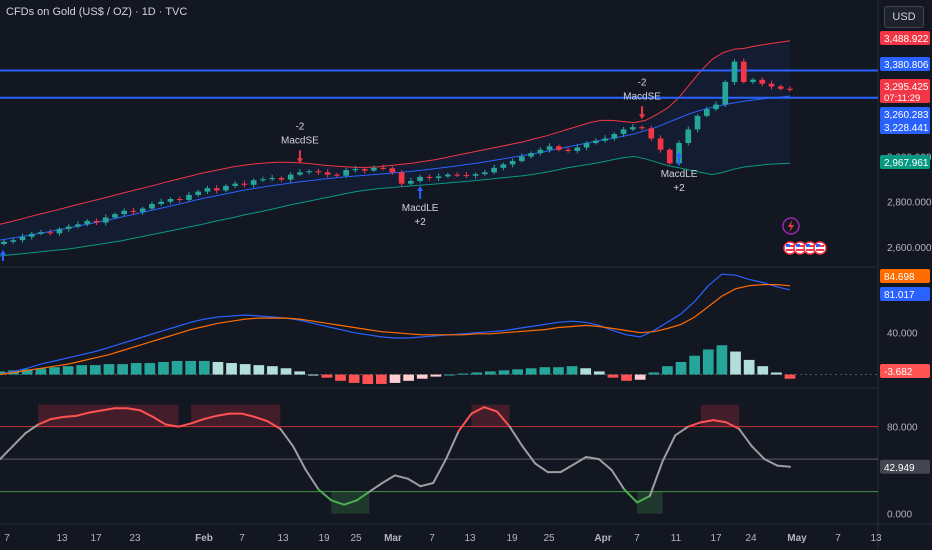 The image size is (932, 550). What do you see at coordinates (906, 163) in the screenshot?
I see `price-label: 2,967.961` at bounding box center [906, 163].